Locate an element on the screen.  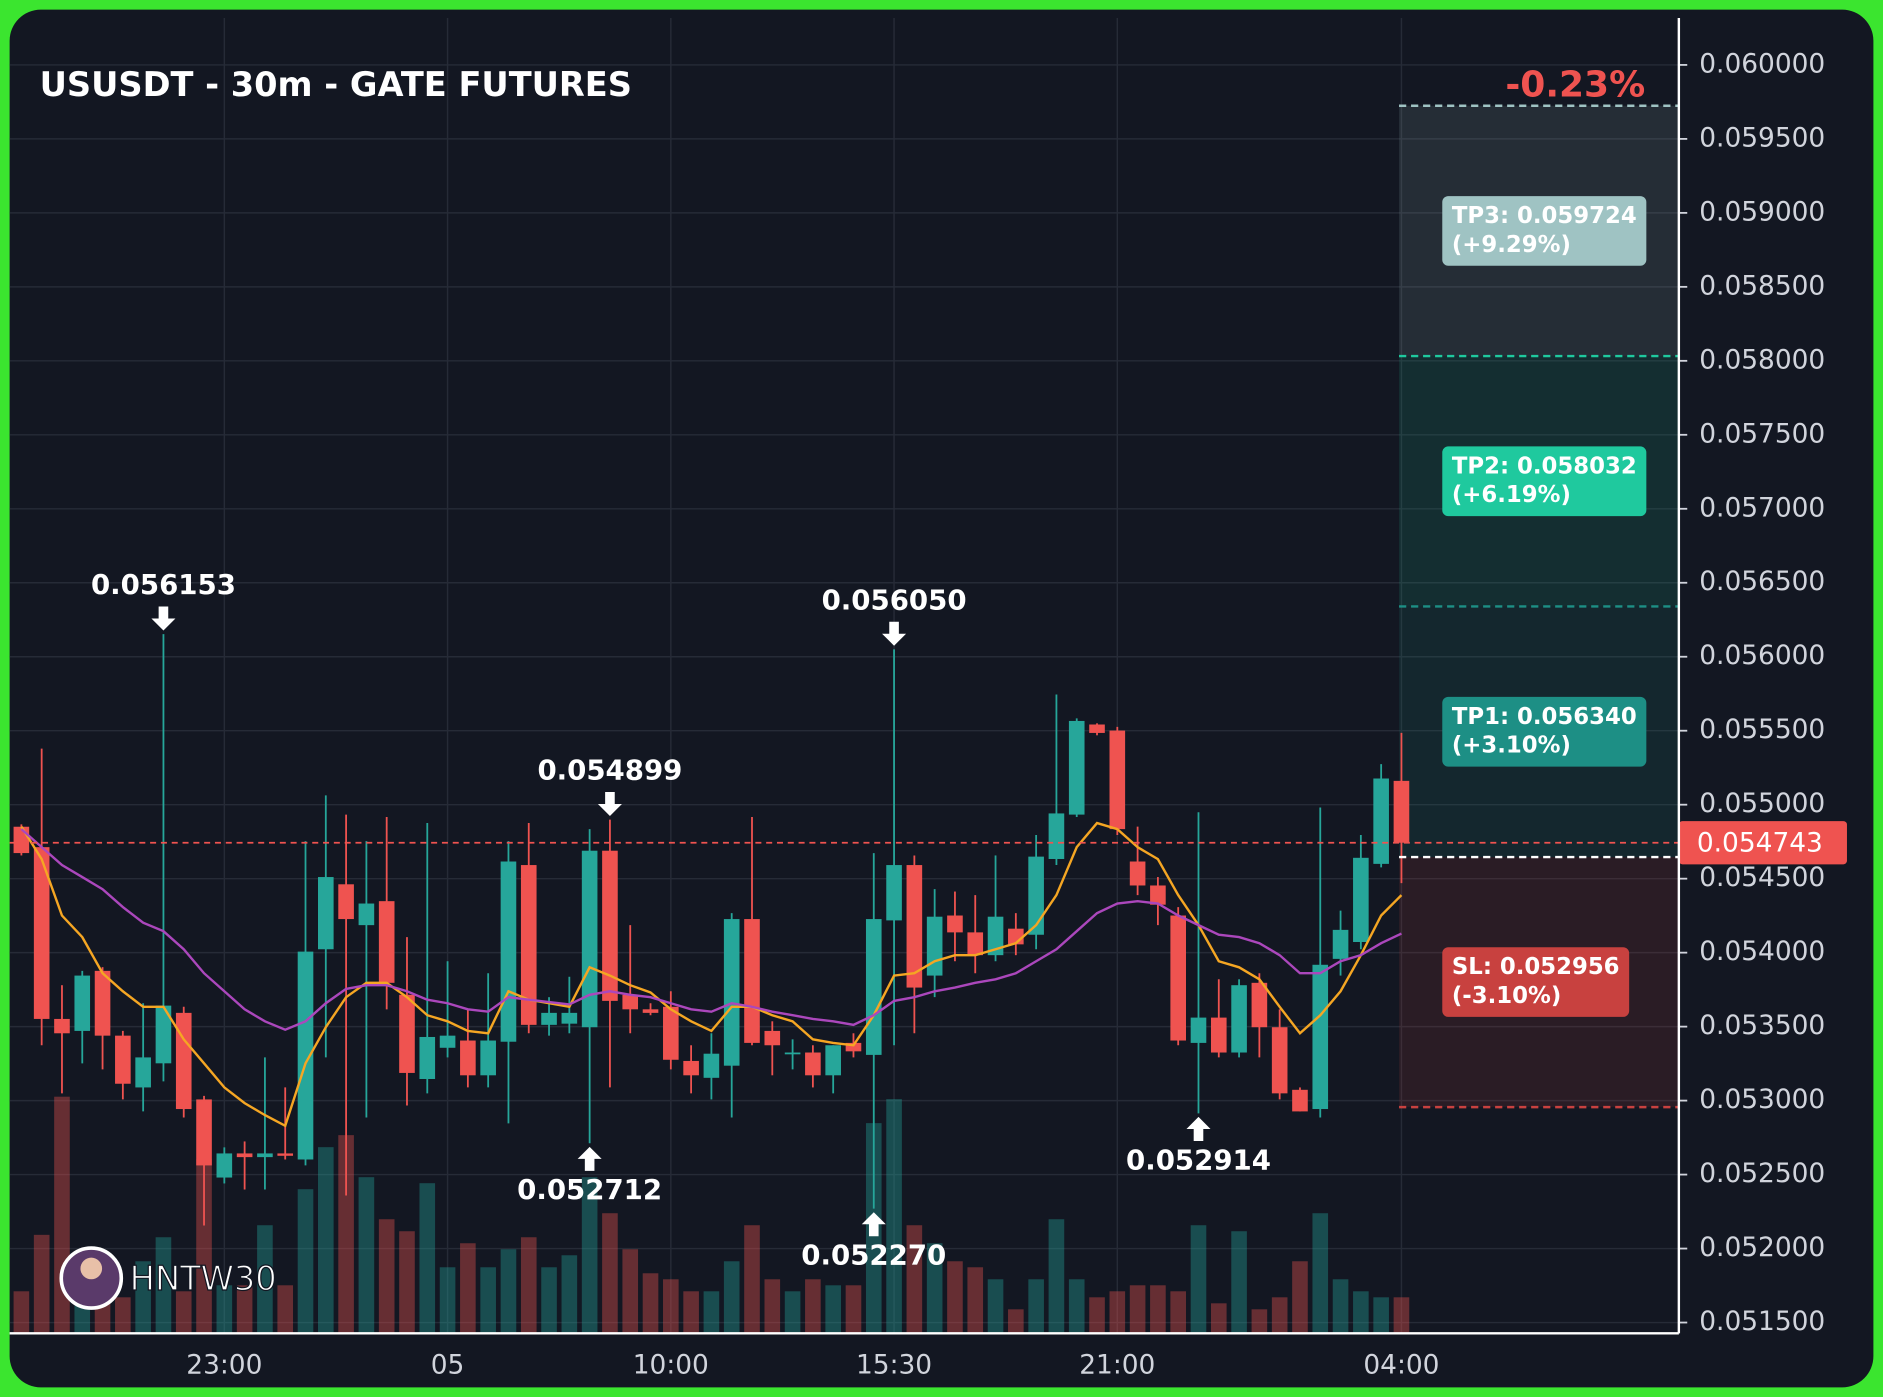
annotation-label: 0.052270 is located at coordinates (873, 1255).